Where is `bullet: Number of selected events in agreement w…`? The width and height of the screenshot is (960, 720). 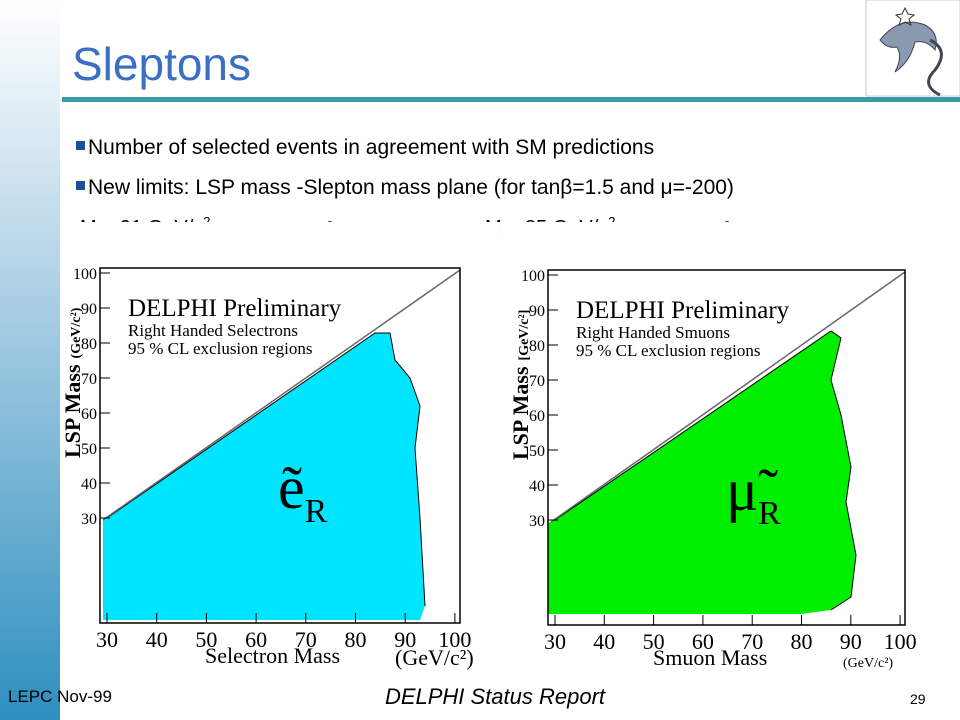
bullet: Number of selected events in agreement w… is located at coordinates (371, 147).